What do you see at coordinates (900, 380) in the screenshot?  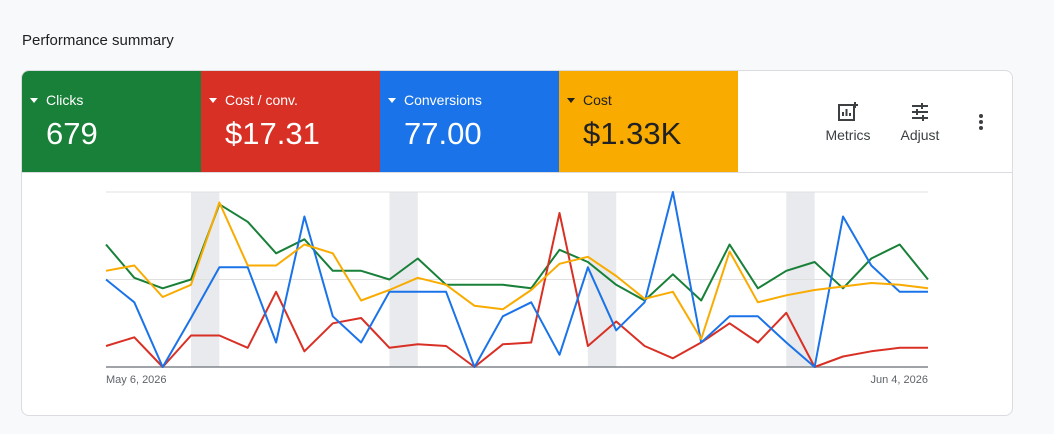 I see `x-tick-label: Jun 4, 2026` at bounding box center [900, 380].